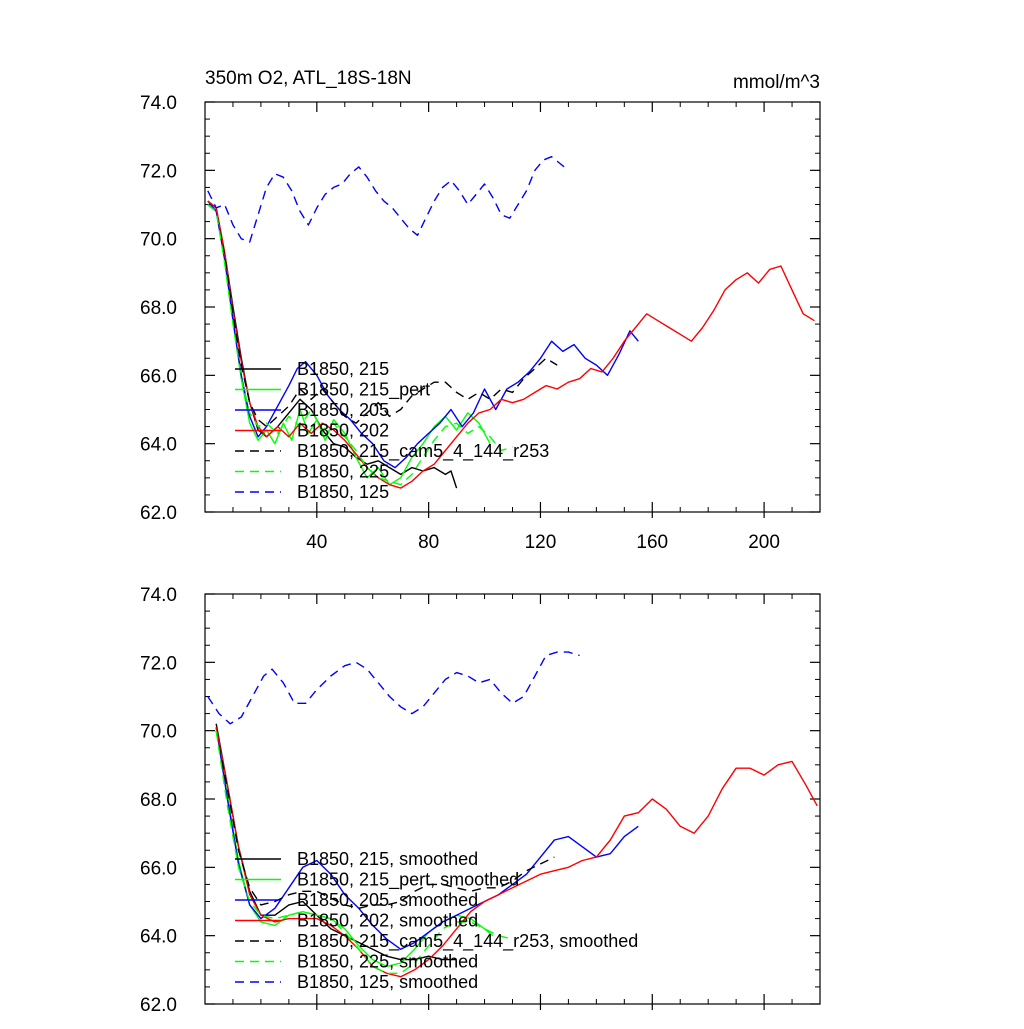 Image resolution: width=1024 pixels, height=1029 pixels. I want to click on x-tick-label: 120, so click(541, 542).